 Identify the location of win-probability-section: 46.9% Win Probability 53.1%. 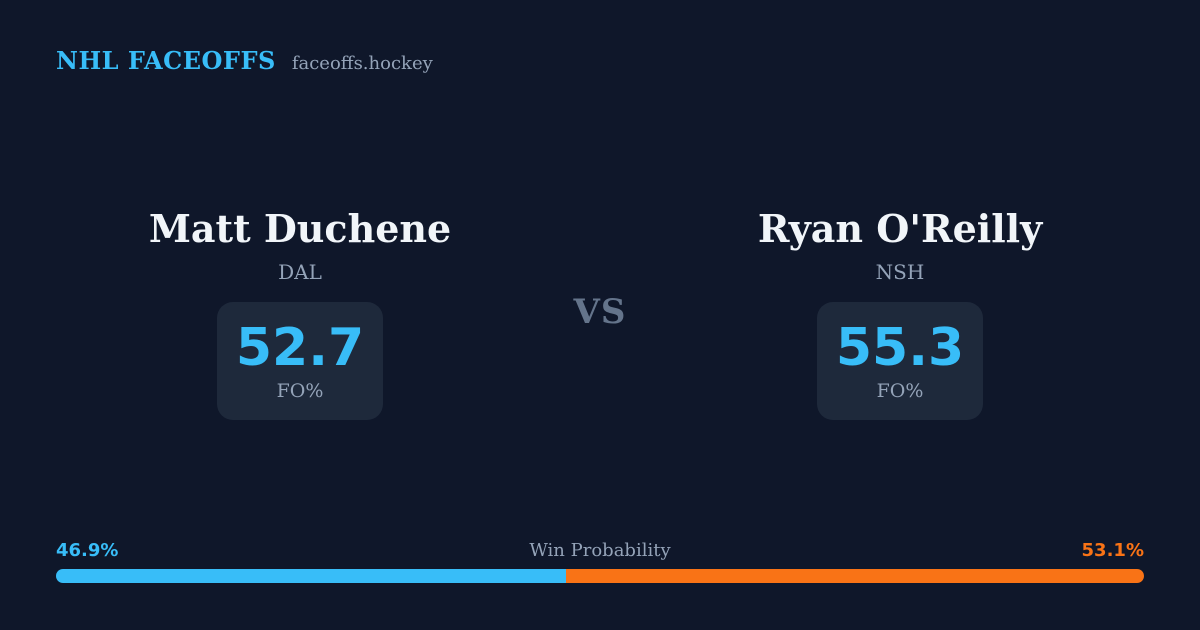
(600, 561).